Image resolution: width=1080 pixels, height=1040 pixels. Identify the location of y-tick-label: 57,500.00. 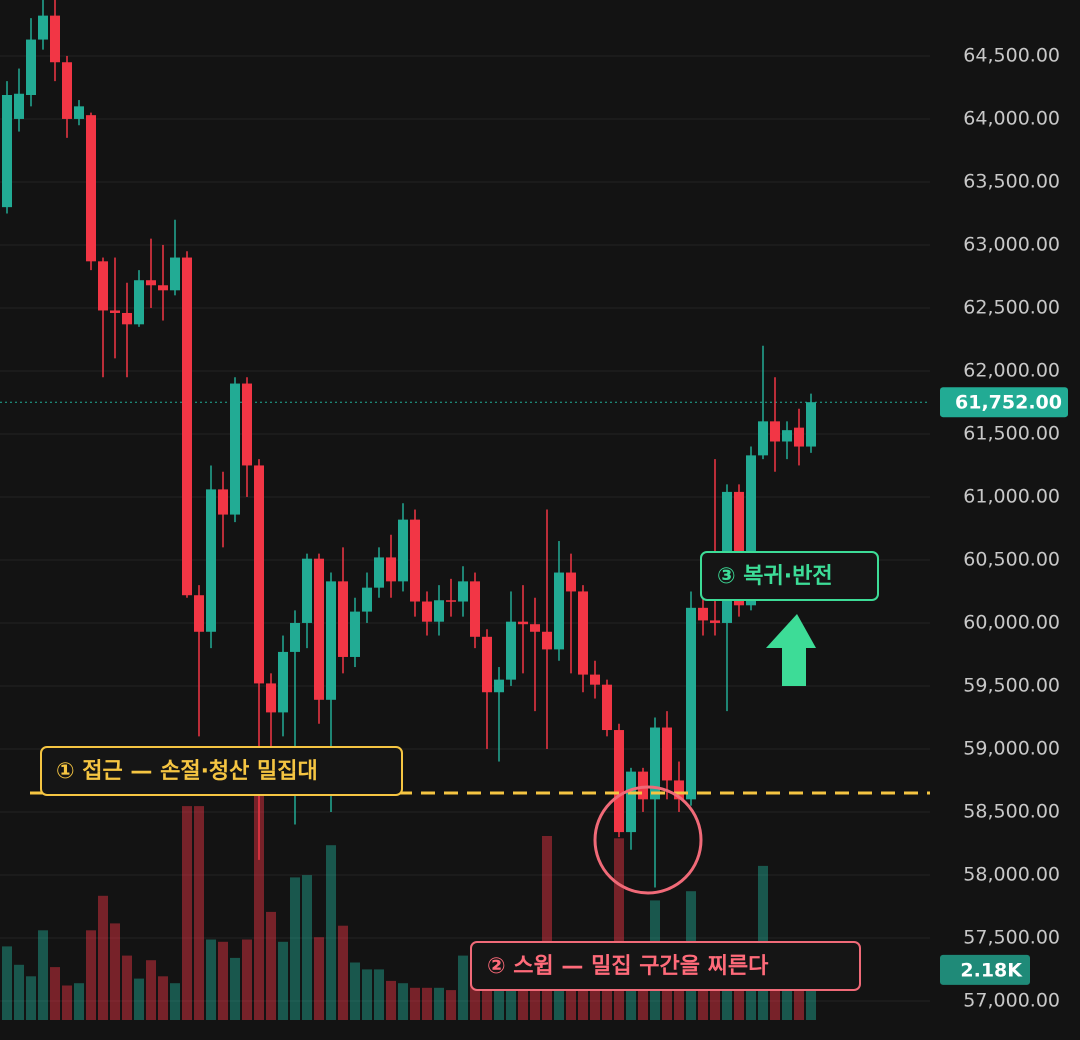
(1011, 937).